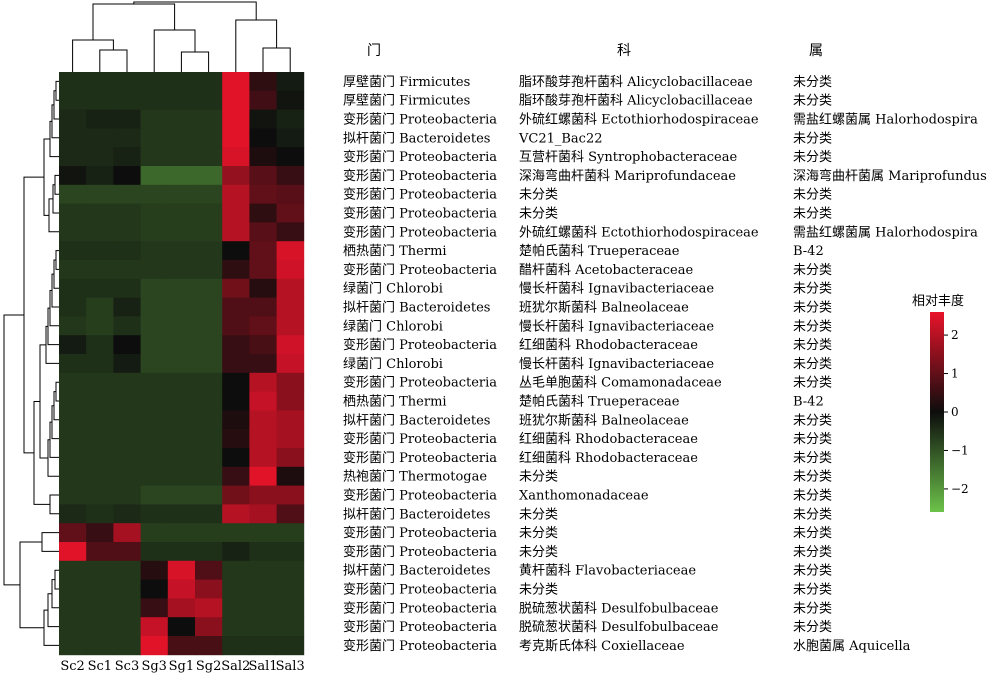 This screenshot has height=677, width=1000. Describe the element at coordinates (72, 666) in the screenshot. I see `column-label: Sc2` at that location.